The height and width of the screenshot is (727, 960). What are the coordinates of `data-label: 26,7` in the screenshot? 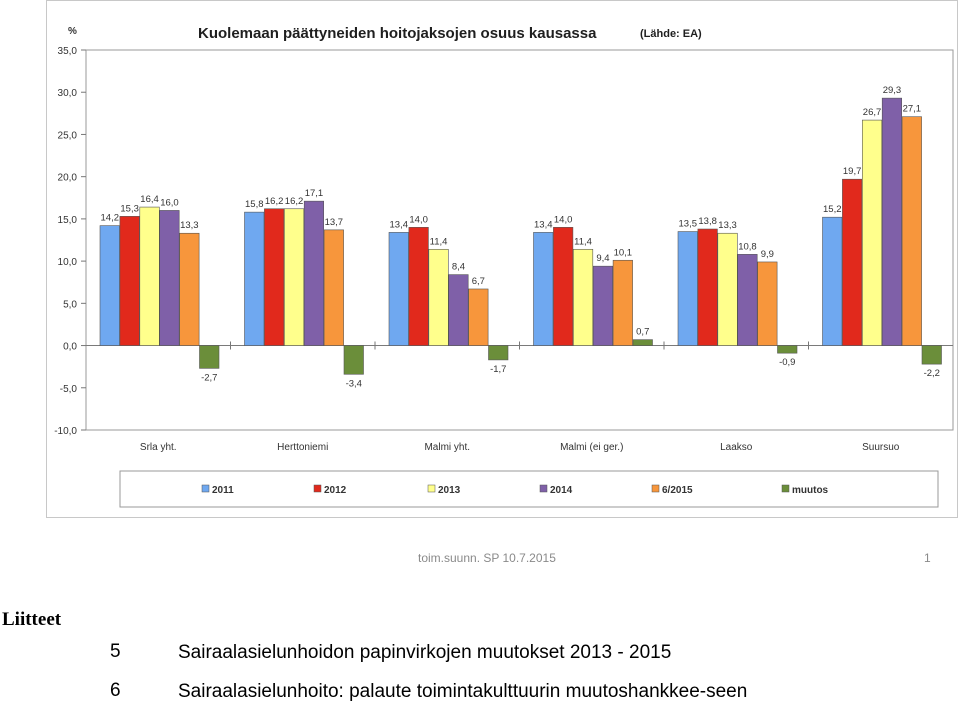 It's located at (872, 112).